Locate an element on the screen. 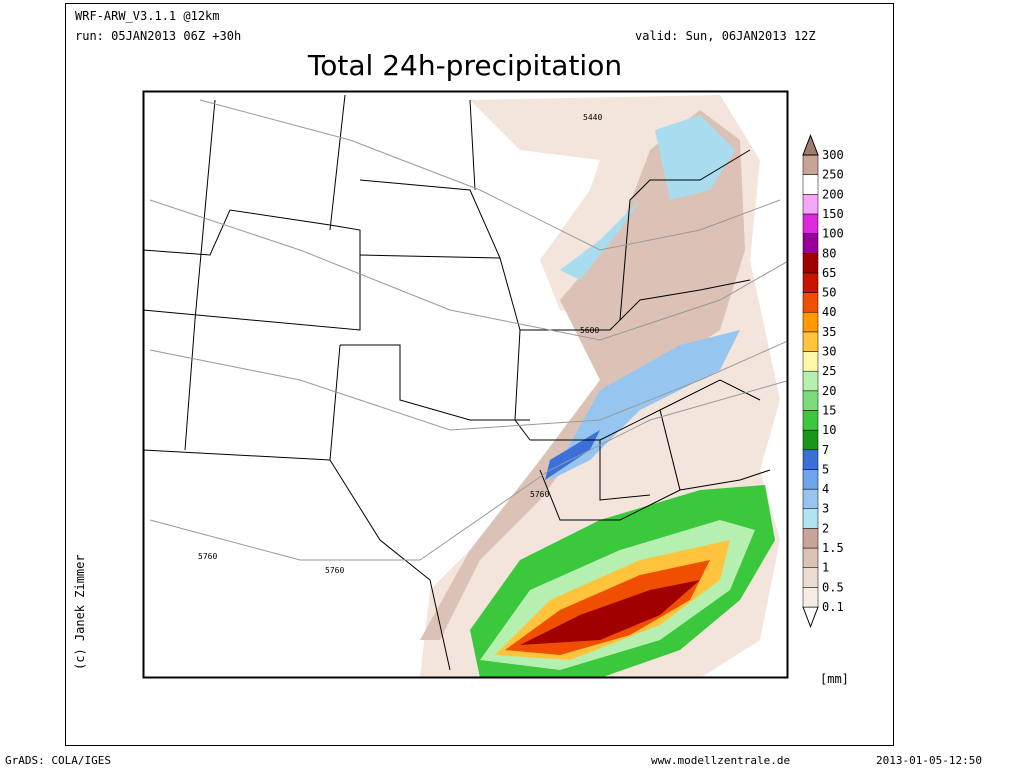 The image size is (1024, 768). colorbar-label: 1.5 is located at coordinates (833, 548).